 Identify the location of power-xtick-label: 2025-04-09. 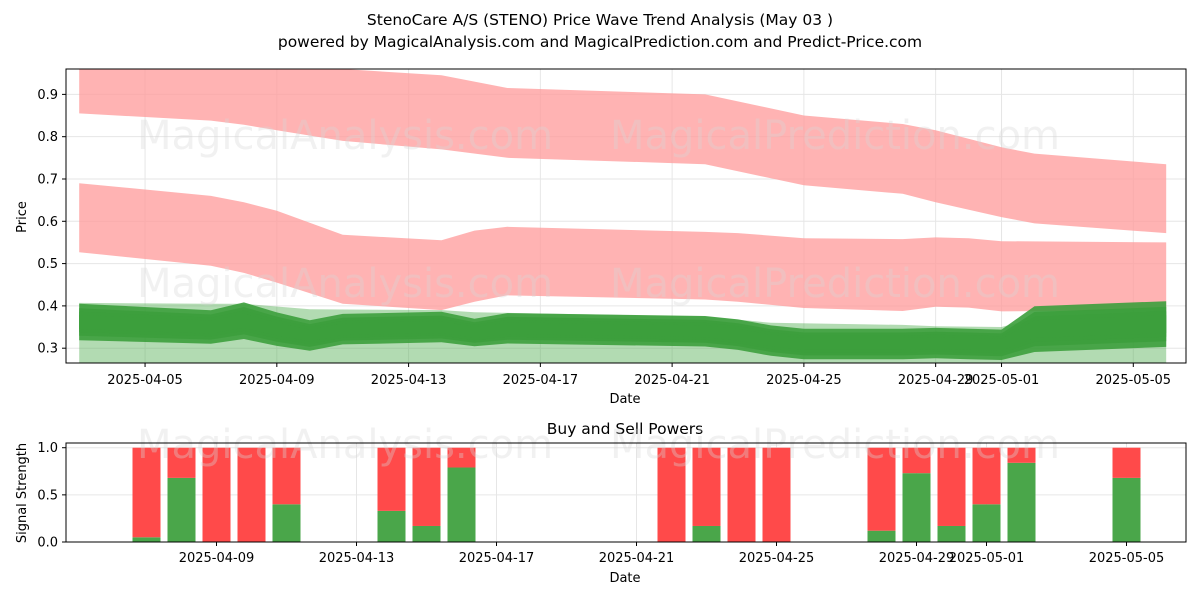
(217, 558).